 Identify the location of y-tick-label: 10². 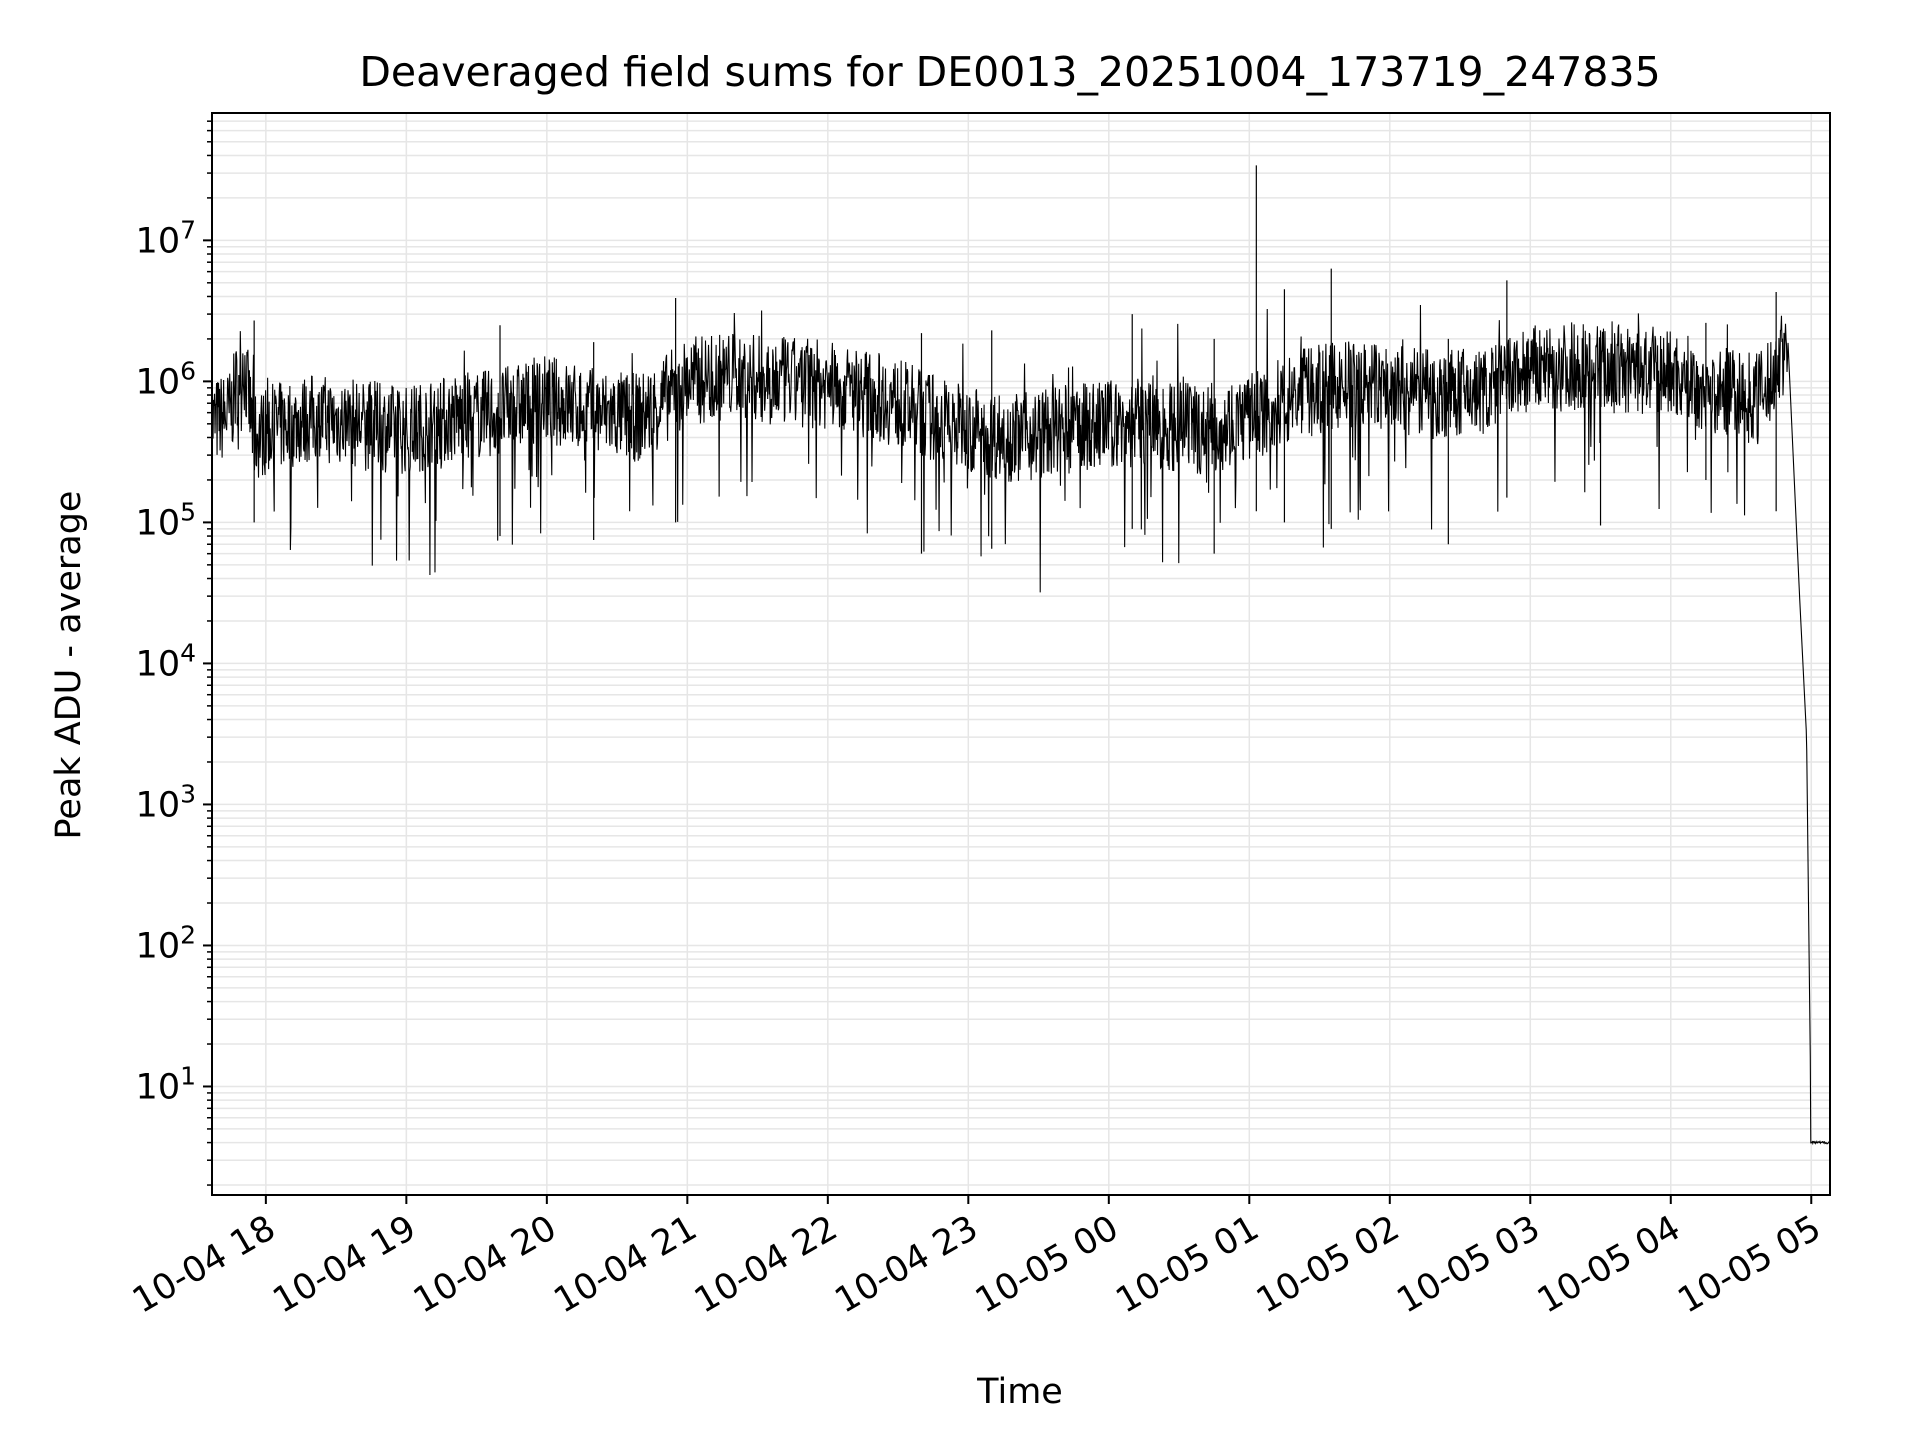
(166, 943).